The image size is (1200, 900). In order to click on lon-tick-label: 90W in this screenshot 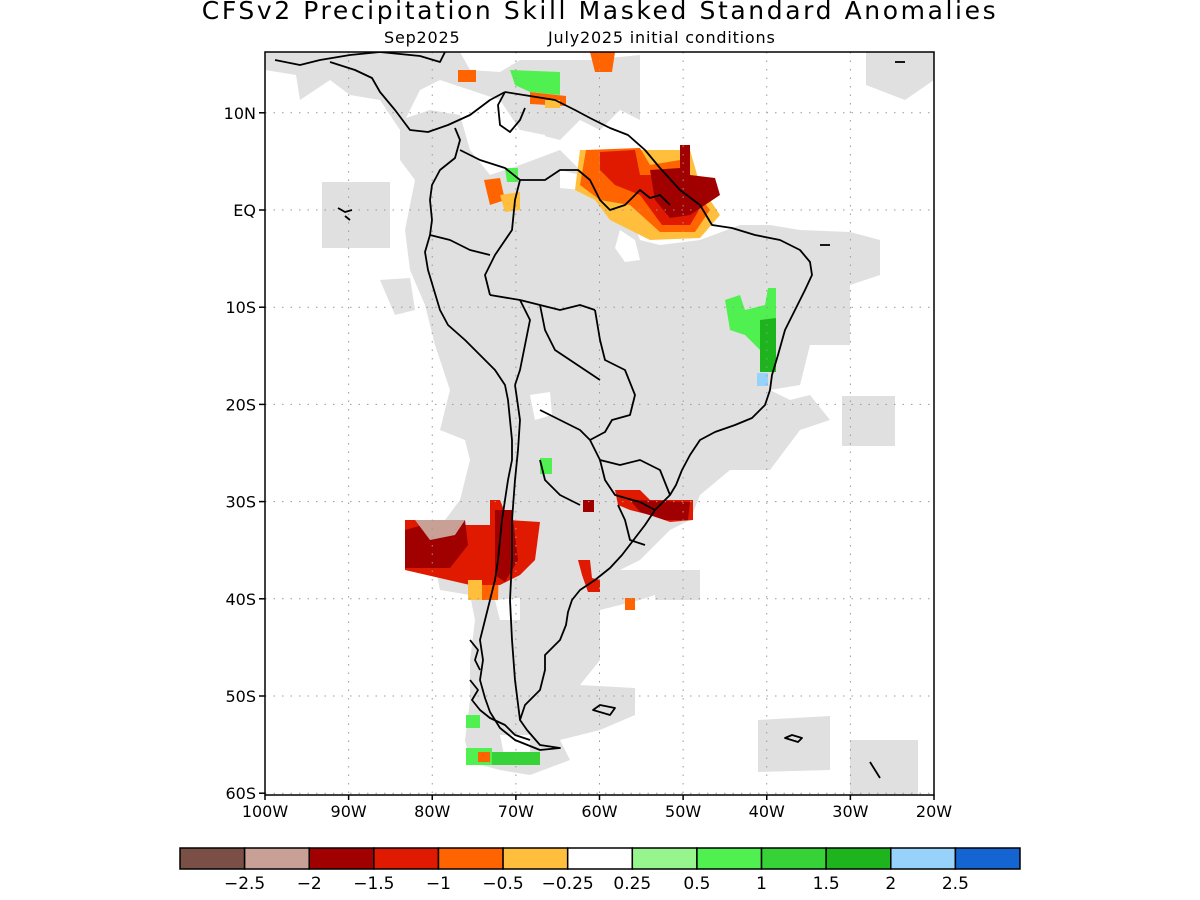, I will do `click(349, 811)`.